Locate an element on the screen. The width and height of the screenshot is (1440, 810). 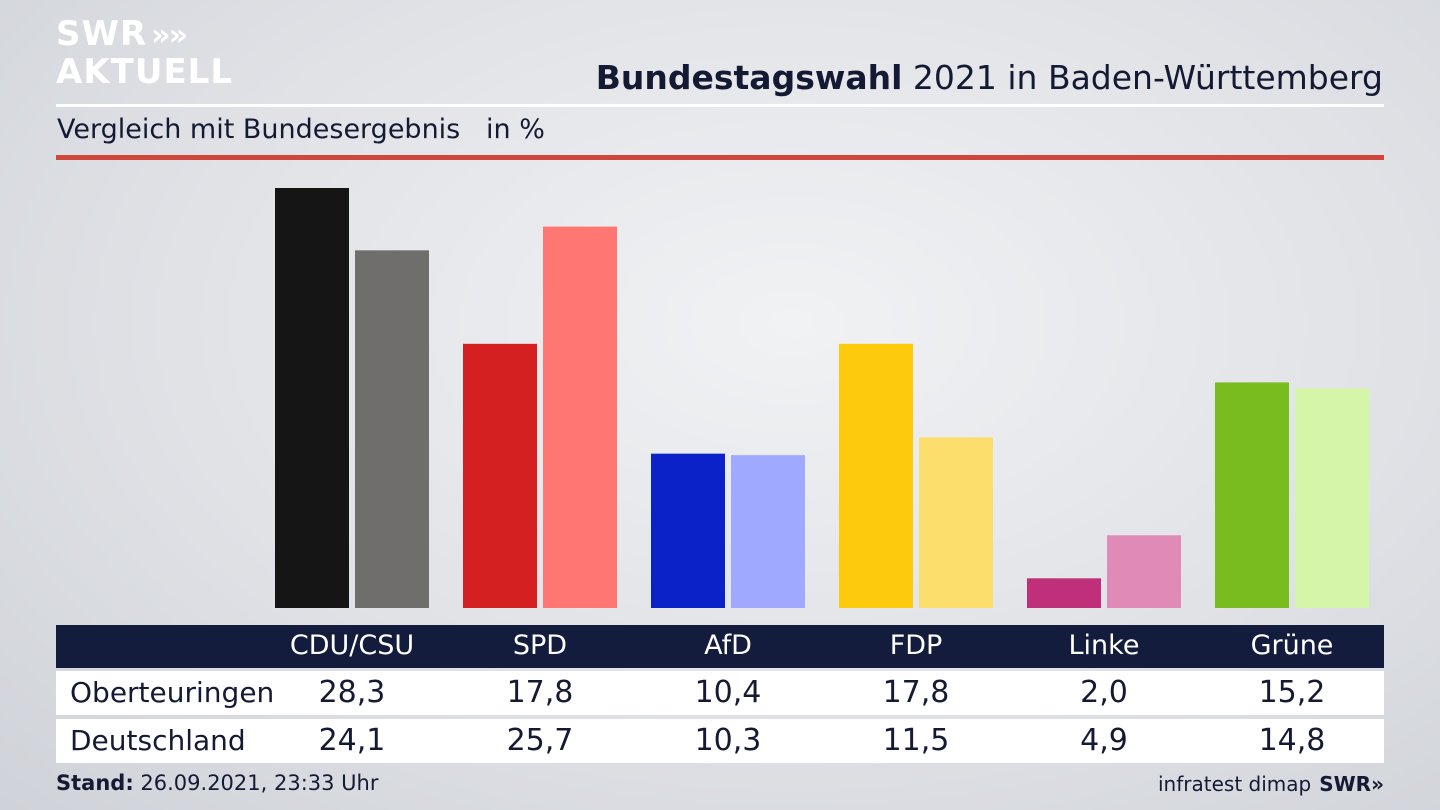
swr-small-logo: SWR» is located at coordinates (1351, 784).